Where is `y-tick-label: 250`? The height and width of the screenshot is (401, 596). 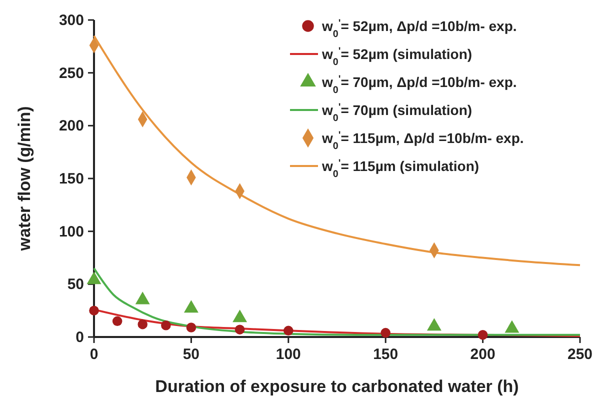 y-tick-label: 250 is located at coordinates (71, 73).